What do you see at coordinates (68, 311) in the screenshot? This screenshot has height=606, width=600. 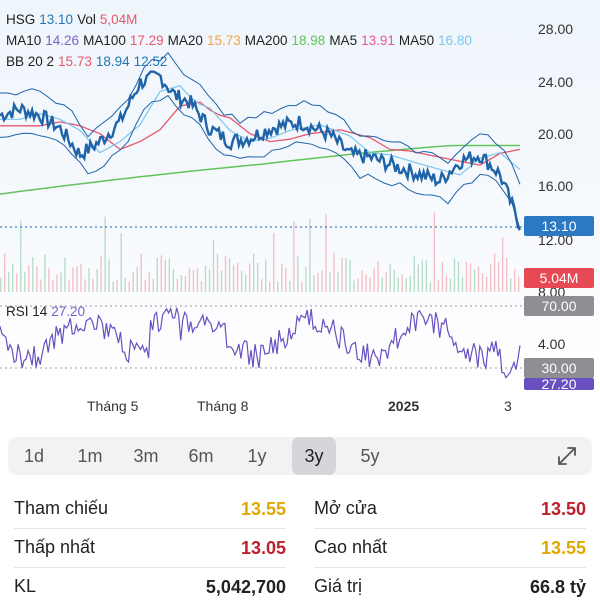 I see `legend-item: 27.20` at bounding box center [68, 311].